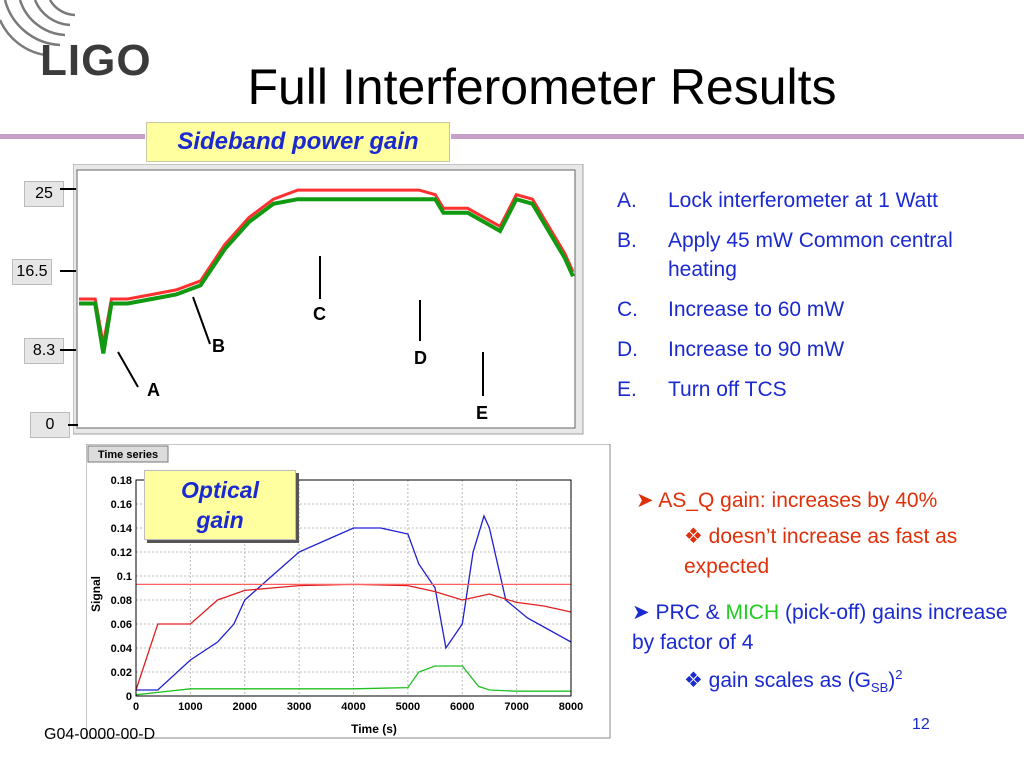 The height and width of the screenshot is (768, 1024). I want to click on step-key: B., so click(627, 240).